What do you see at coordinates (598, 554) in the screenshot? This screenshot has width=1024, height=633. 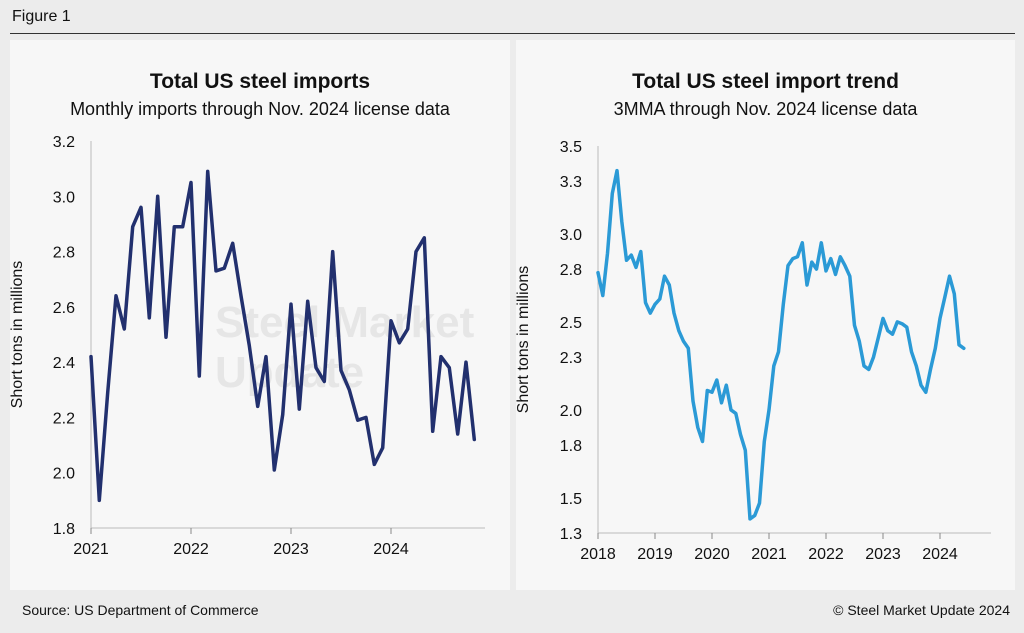 I see `x-tick-label: 2018` at bounding box center [598, 554].